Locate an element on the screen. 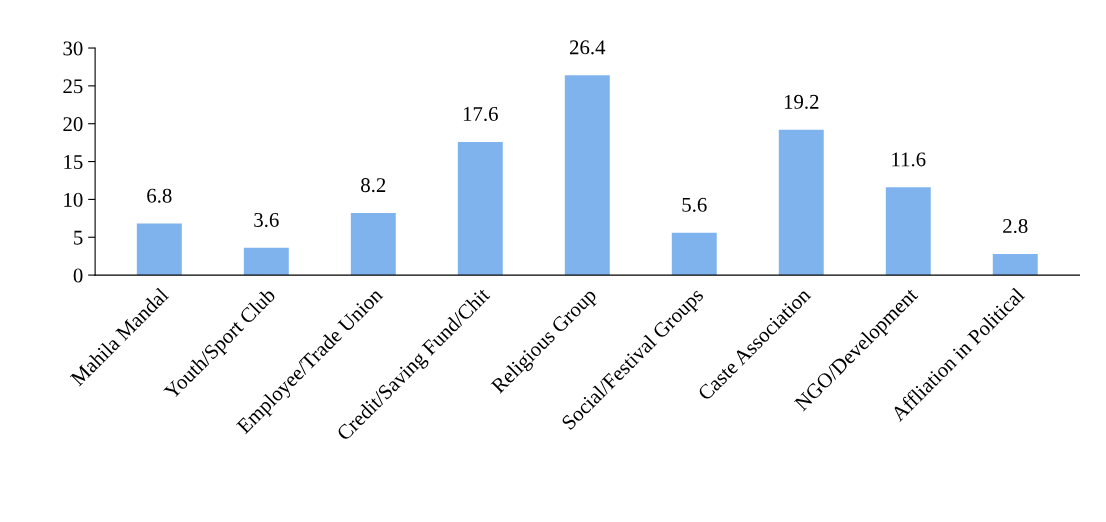 The image size is (1106, 522). data-label: 6.8 is located at coordinates (159, 195).